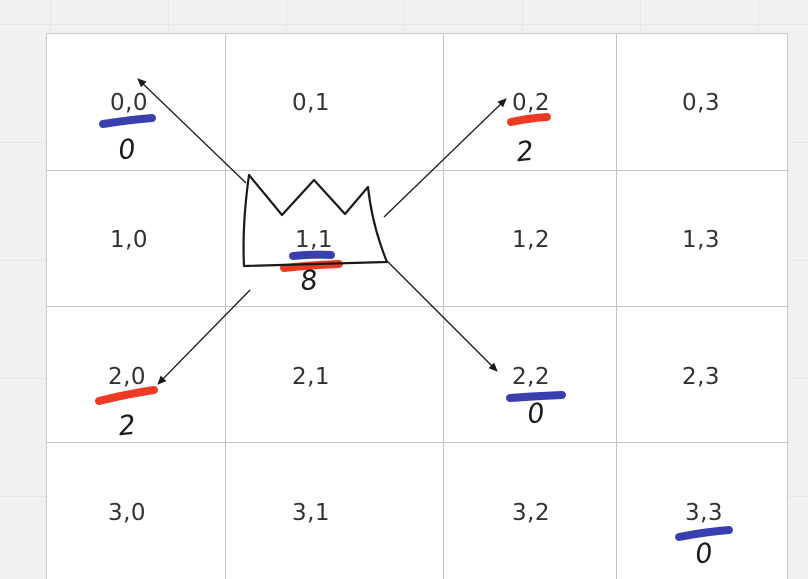 The image size is (808, 579). Describe the element at coordinates (531, 513) in the screenshot. I see `cell-label-3-2: 3,2` at that location.